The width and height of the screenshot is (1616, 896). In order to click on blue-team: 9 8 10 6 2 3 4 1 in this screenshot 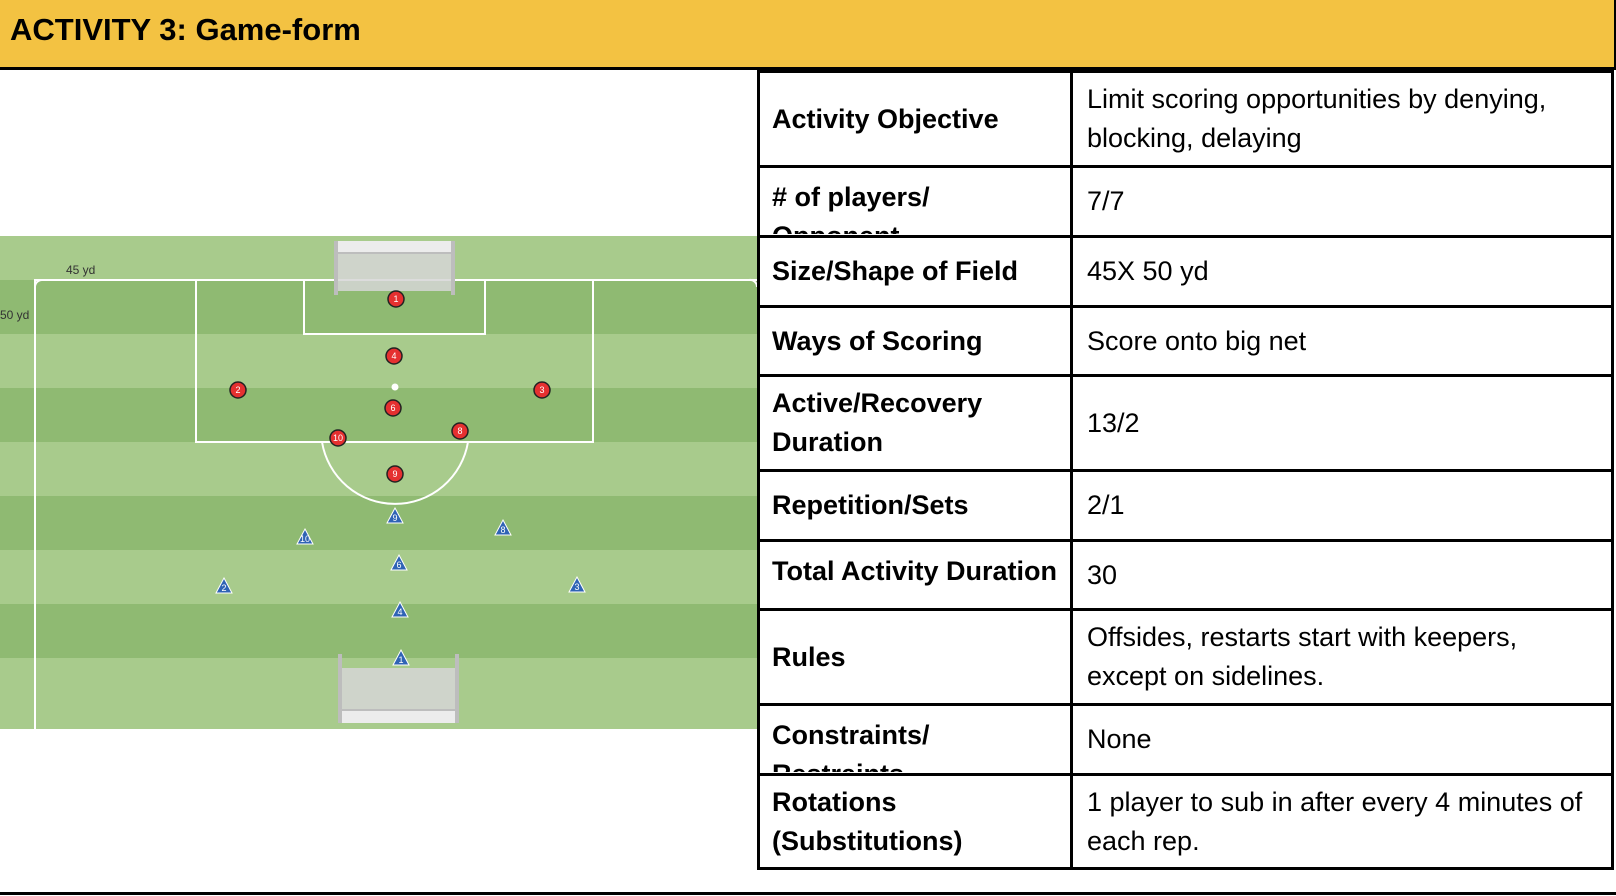, I will do `click(400, 586)`.